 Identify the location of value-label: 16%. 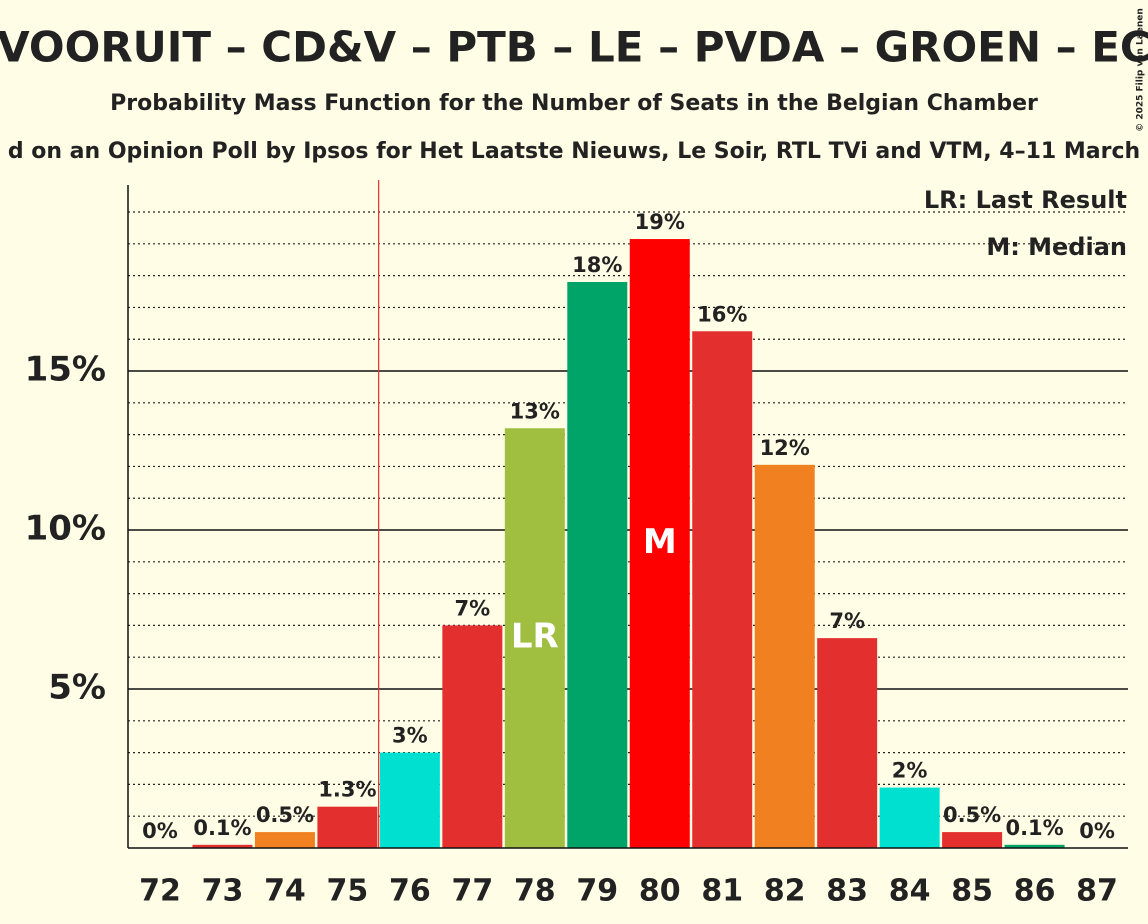
(722, 314).